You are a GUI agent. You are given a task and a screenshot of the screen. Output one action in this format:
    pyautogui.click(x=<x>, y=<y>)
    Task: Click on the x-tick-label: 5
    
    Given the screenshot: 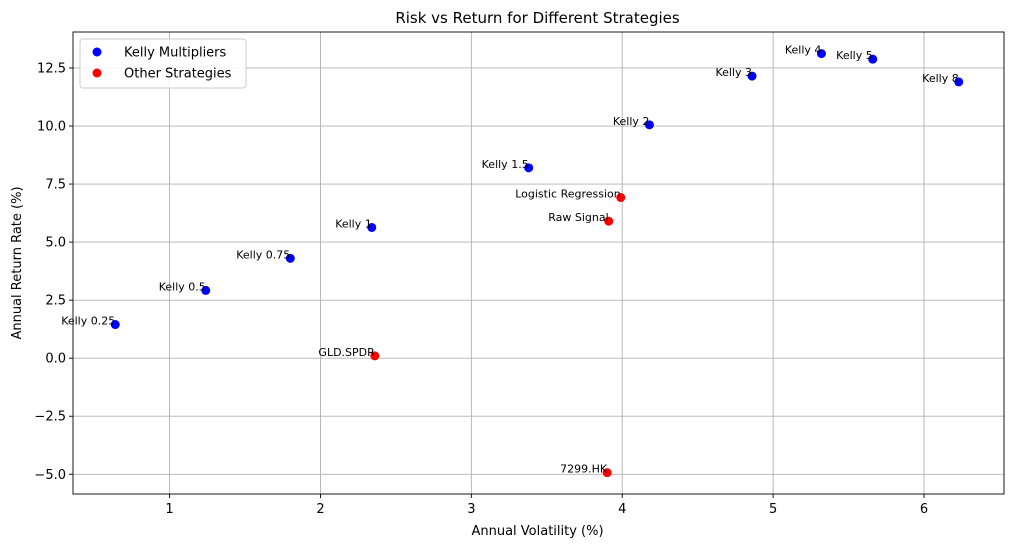 What is the action you would take?
    pyautogui.click(x=773, y=509)
    